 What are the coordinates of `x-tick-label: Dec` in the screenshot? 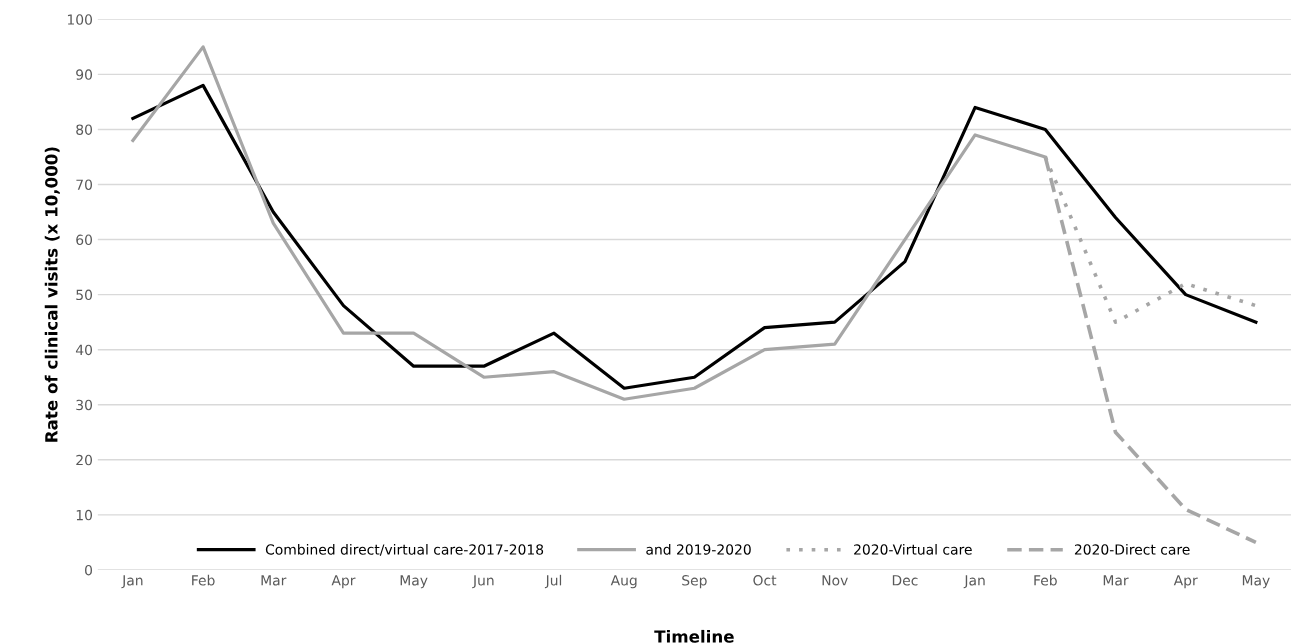 It's located at (905, 580).